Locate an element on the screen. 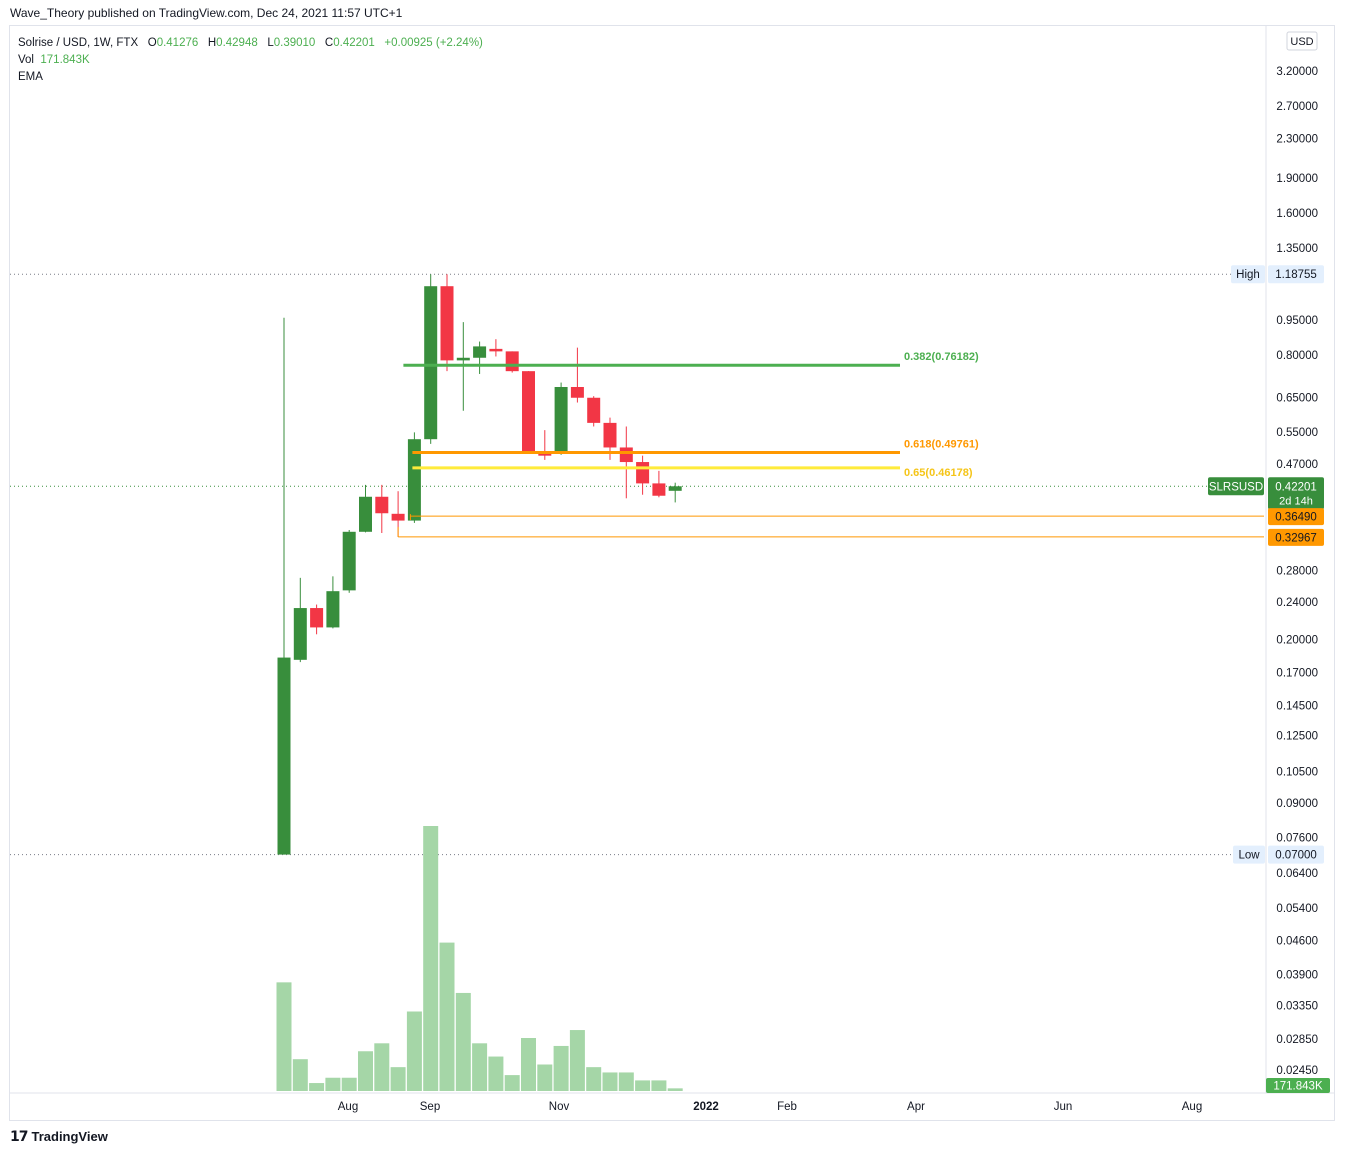  price-tick-label: 0.14500 is located at coordinates (1297, 706).